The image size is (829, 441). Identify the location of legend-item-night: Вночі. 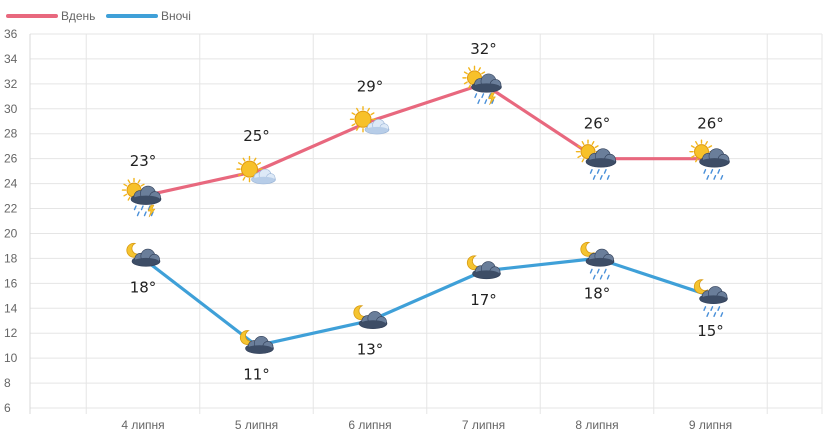
(148, 16).